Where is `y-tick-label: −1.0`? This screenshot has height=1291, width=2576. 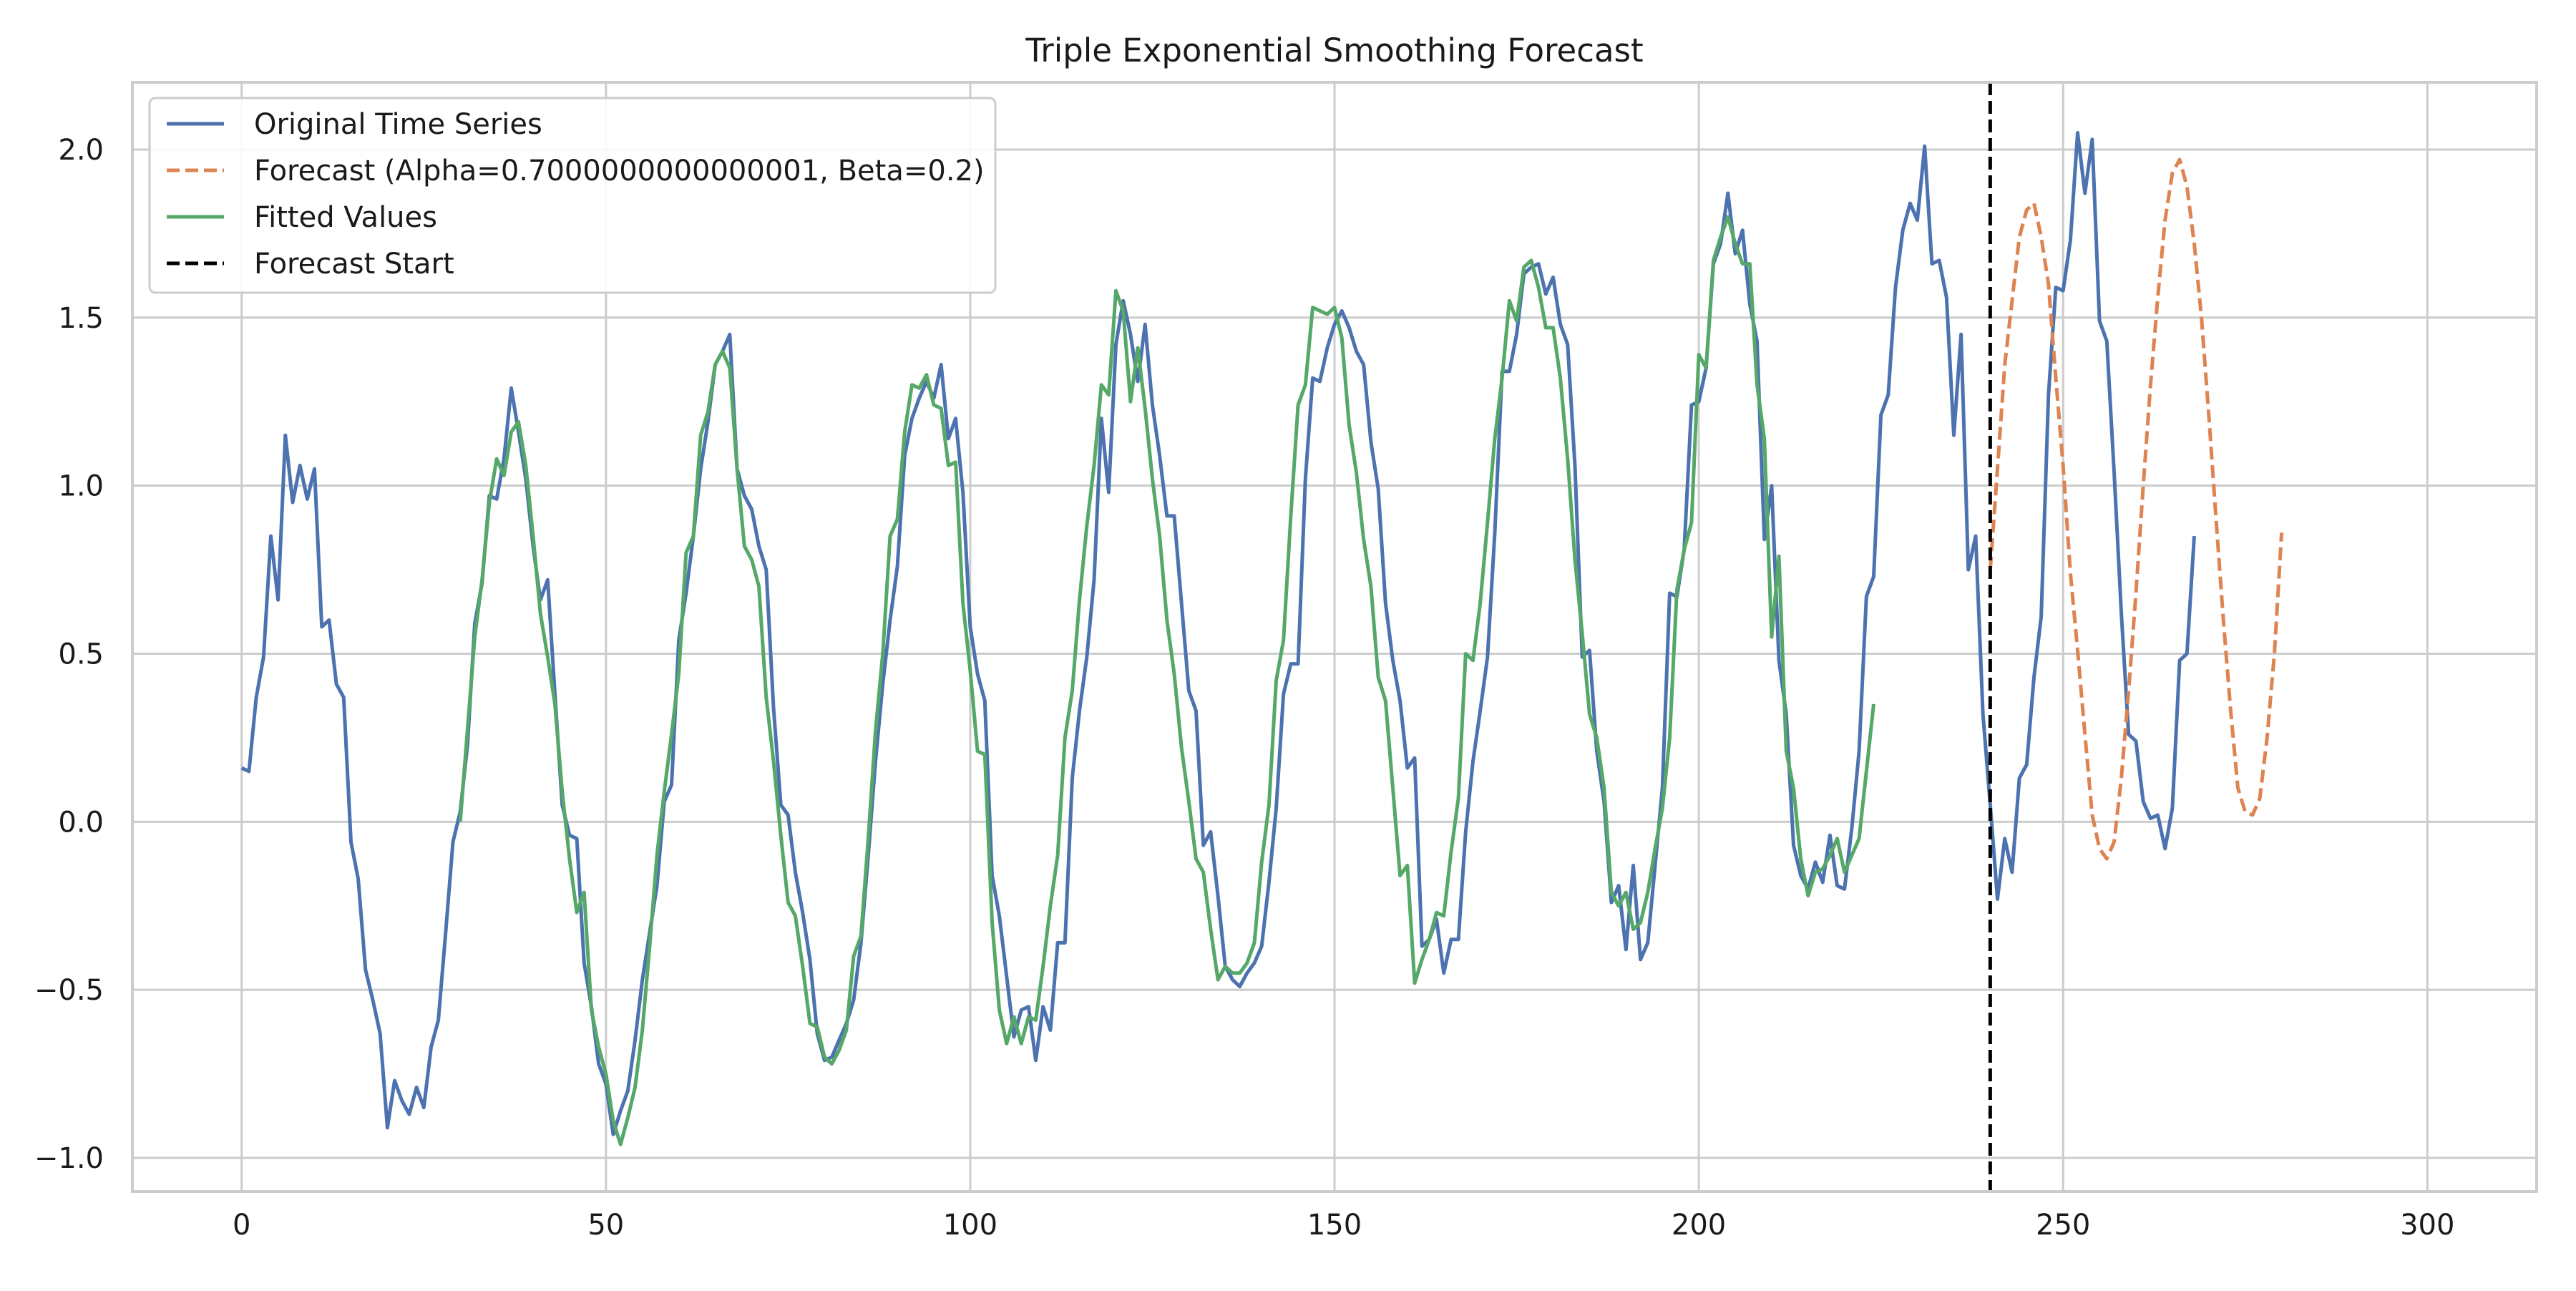
y-tick-label: −1.0 is located at coordinates (69, 1158).